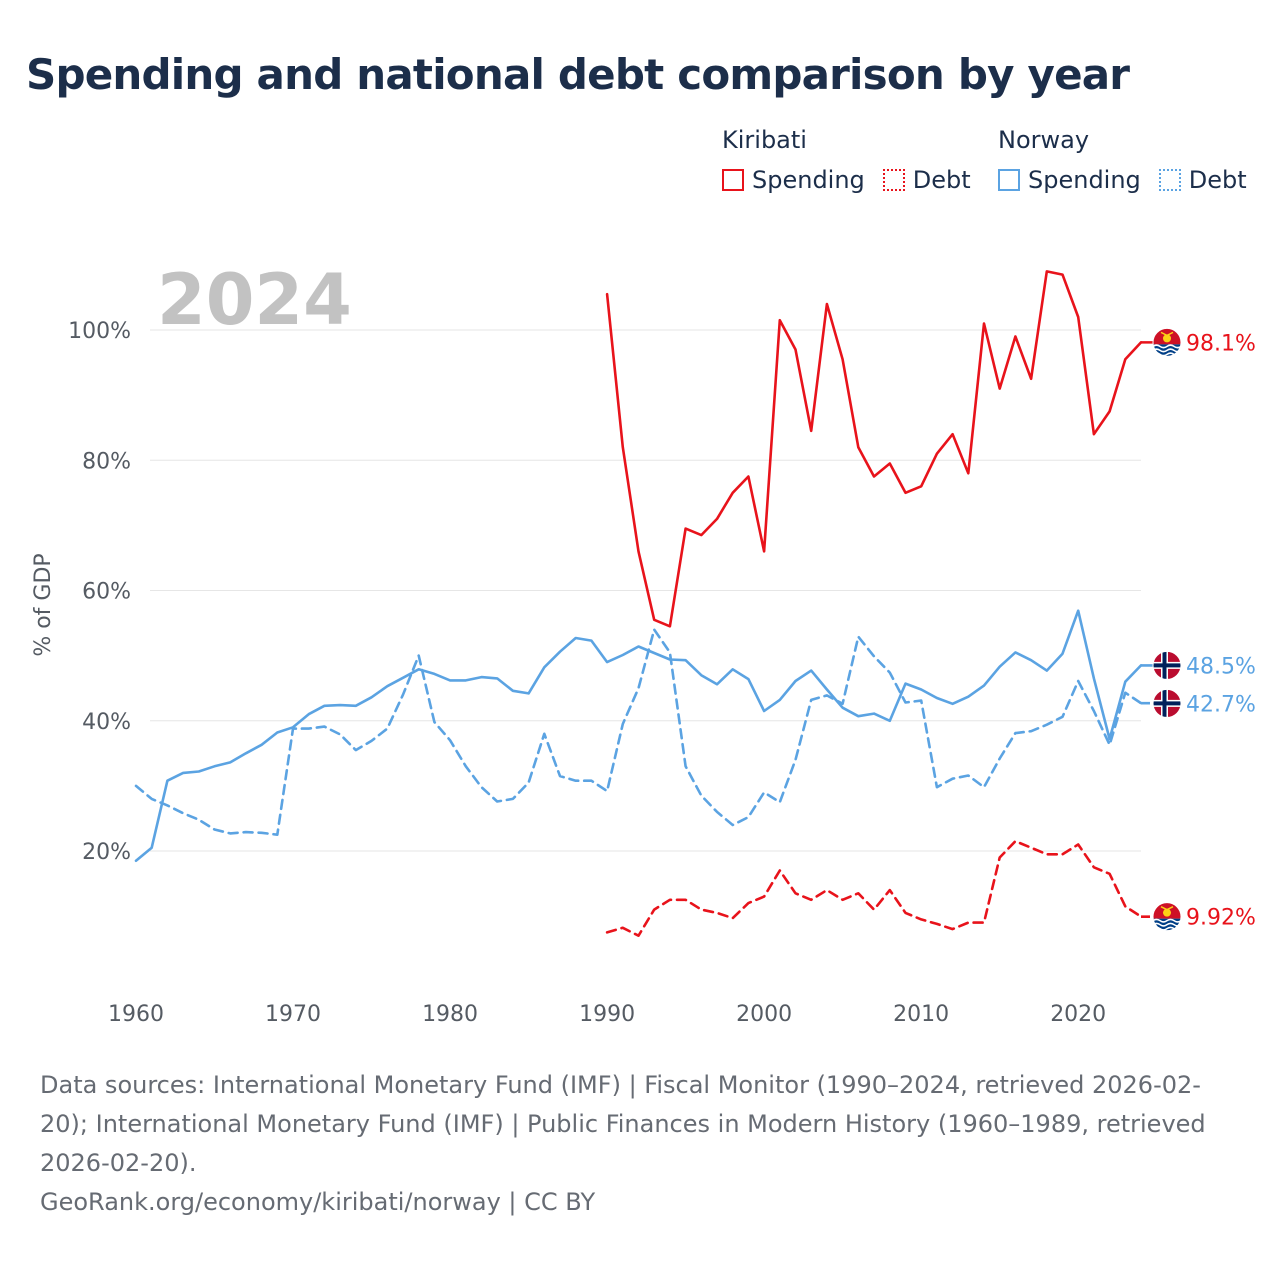 This screenshot has height=1280, width=1280. I want to click on y-tick-label: 80%, so click(106, 461).